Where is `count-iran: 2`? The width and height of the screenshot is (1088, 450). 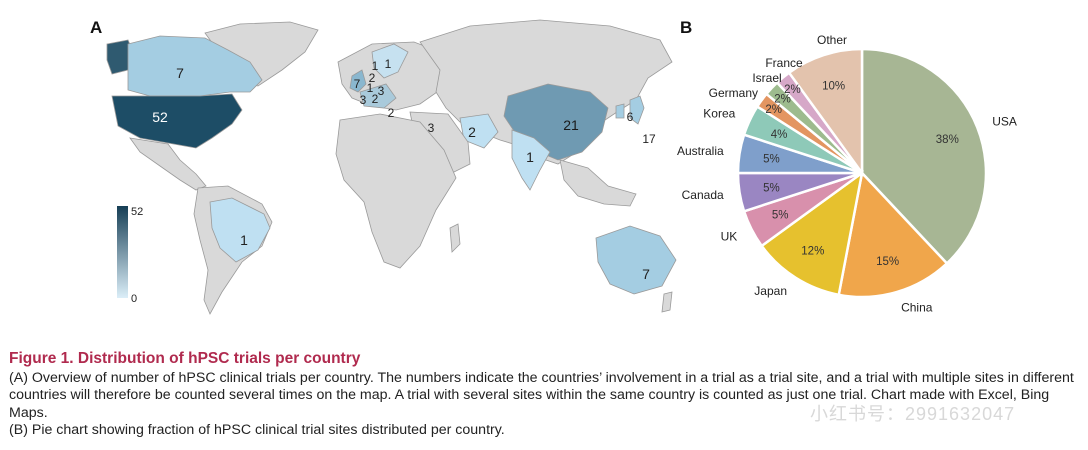
count-iran: 2 is located at coordinates (472, 132).